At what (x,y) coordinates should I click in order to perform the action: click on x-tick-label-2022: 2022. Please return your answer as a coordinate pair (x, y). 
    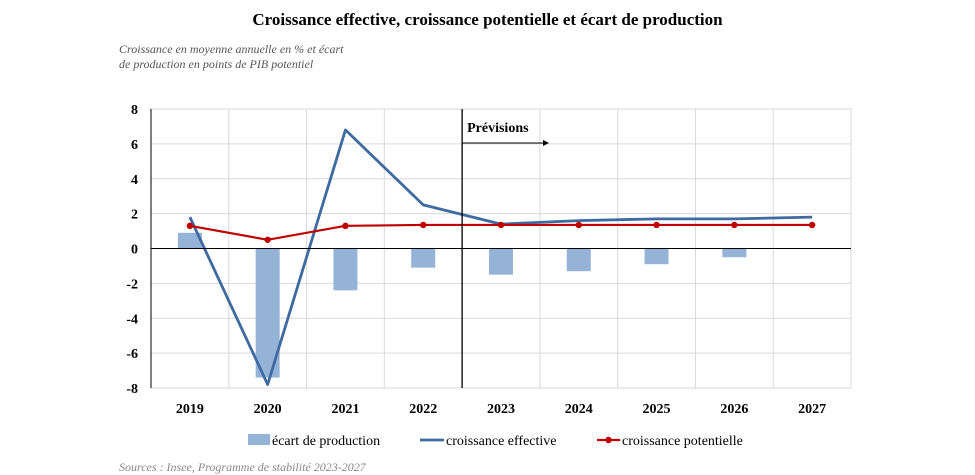
    Looking at the image, I should click on (423, 409).